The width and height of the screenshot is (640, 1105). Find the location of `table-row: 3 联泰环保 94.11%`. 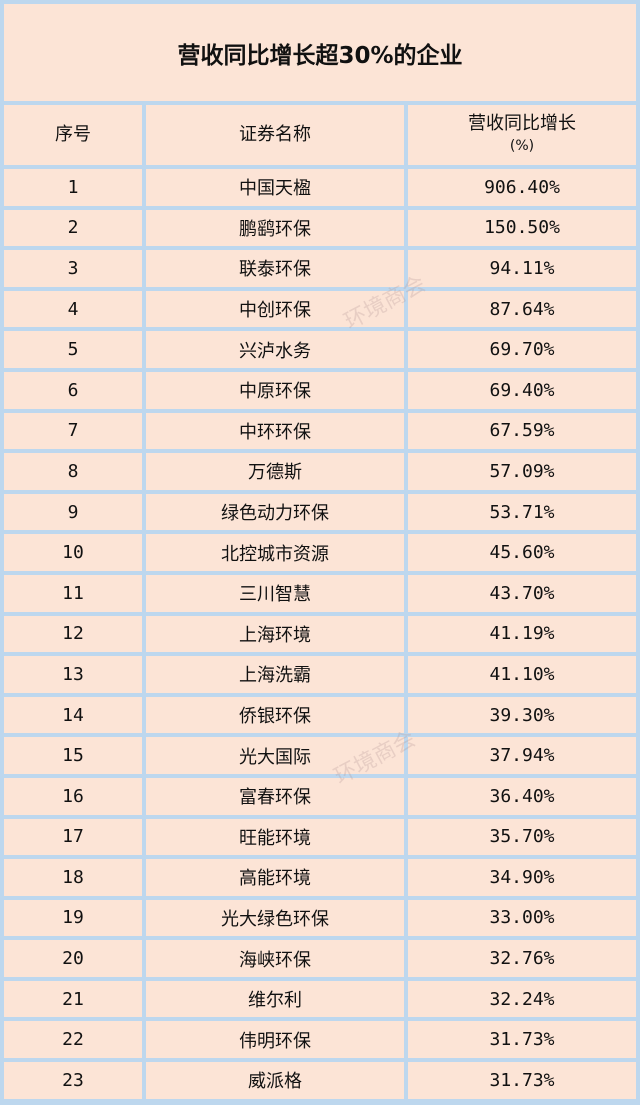

table-row: 3 联泰环保 94.11% is located at coordinates (320, 268).